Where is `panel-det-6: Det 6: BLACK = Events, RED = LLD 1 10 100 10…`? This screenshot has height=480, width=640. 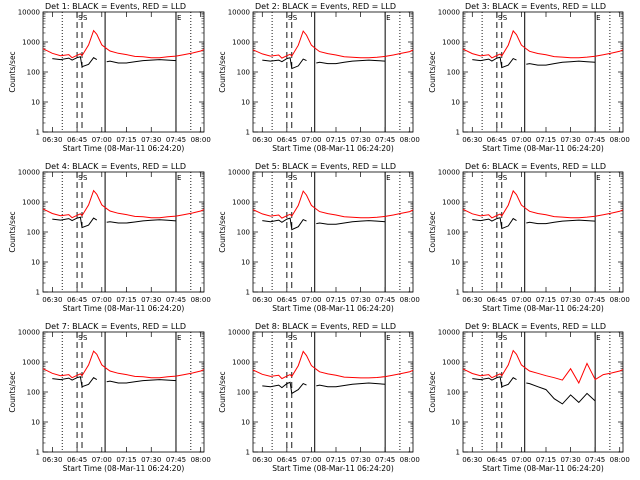
panel-det-6: Det 6: BLACK = Events, RED = LLD 1 10 100 10… is located at coordinates (529, 237).